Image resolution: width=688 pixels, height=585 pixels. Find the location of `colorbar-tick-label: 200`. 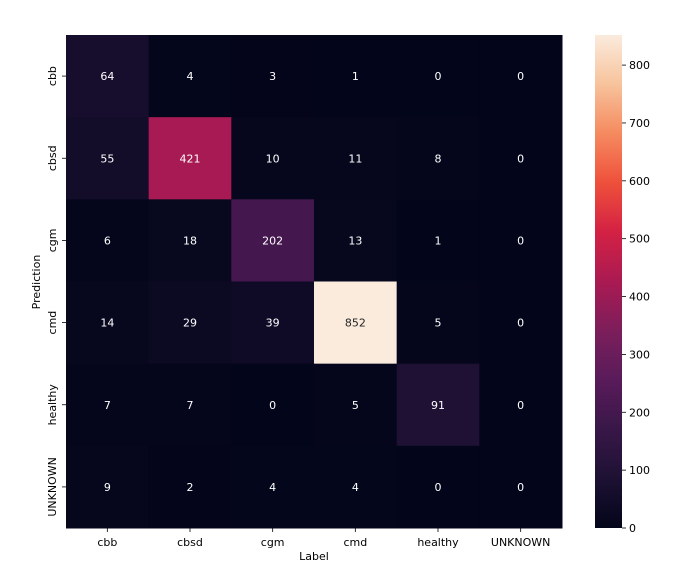

colorbar-tick-label: 200 is located at coordinates (639, 412).